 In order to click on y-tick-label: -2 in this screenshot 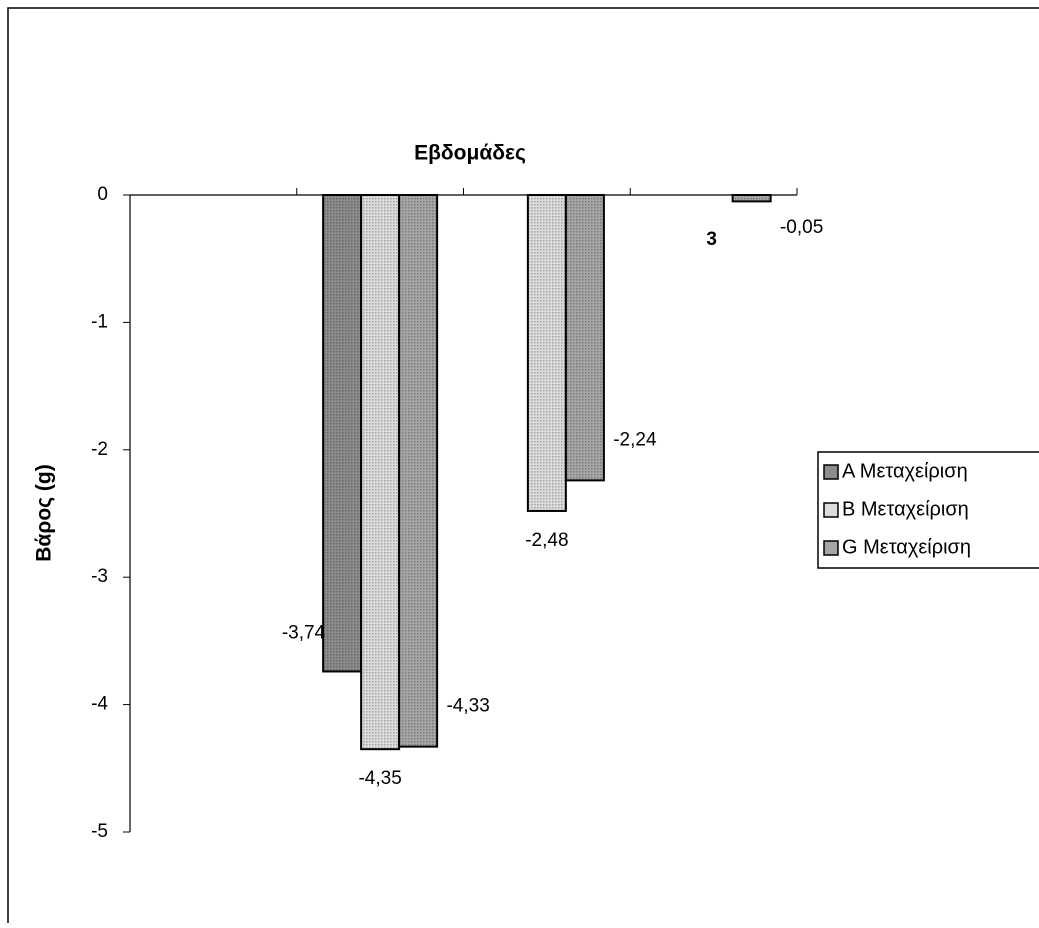, I will do `click(99, 449)`.